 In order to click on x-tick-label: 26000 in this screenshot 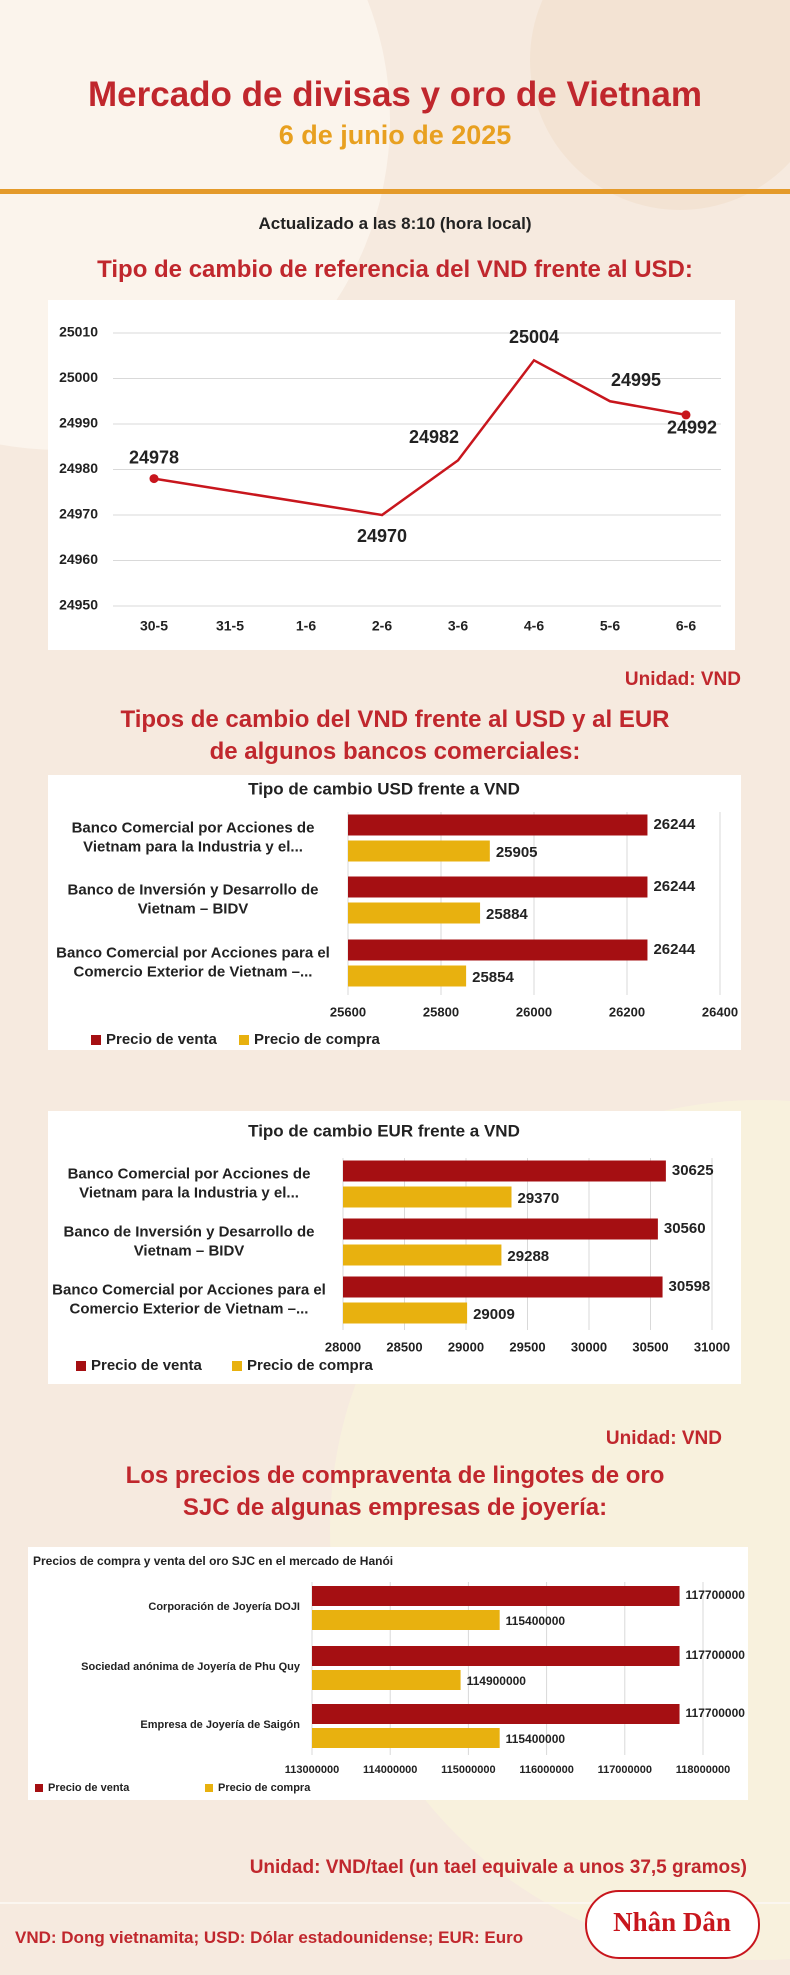, I will do `click(534, 1011)`.